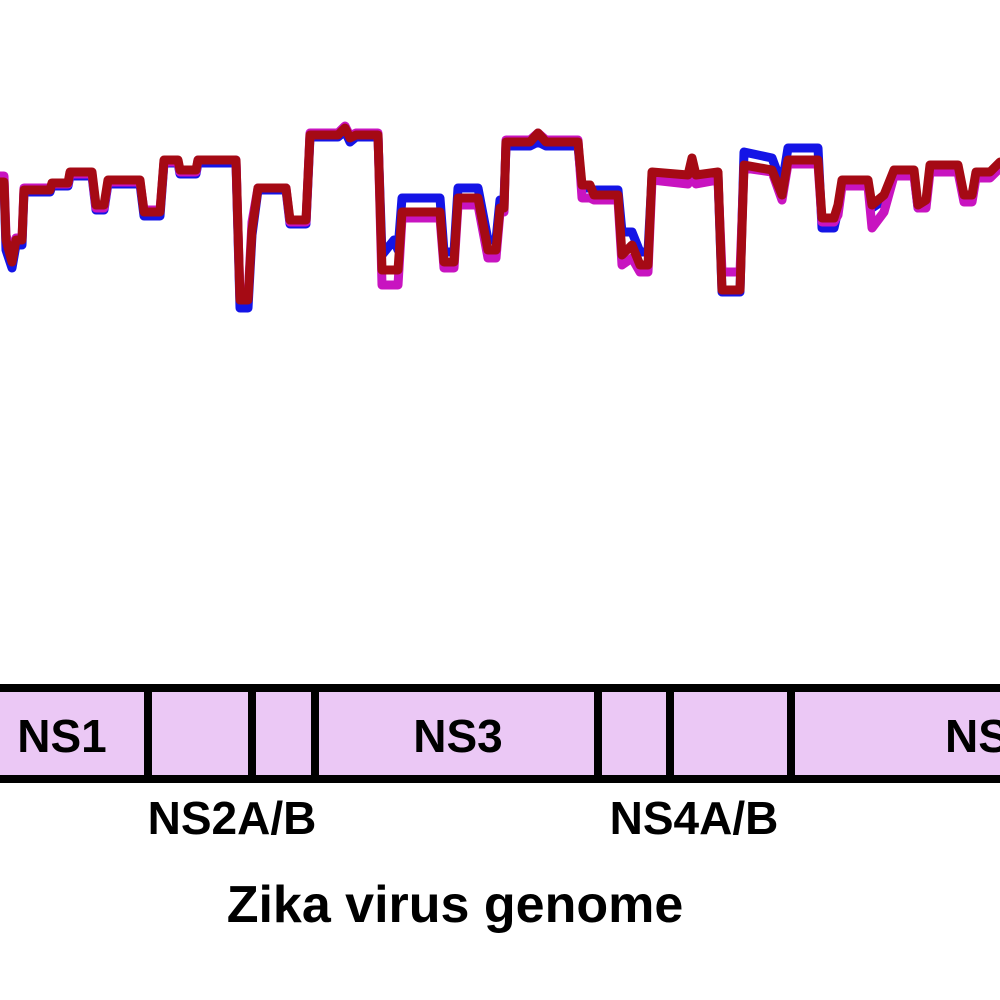  What do you see at coordinates (972, 736) in the screenshot?
I see `segment-label-ns5: NS` at bounding box center [972, 736].